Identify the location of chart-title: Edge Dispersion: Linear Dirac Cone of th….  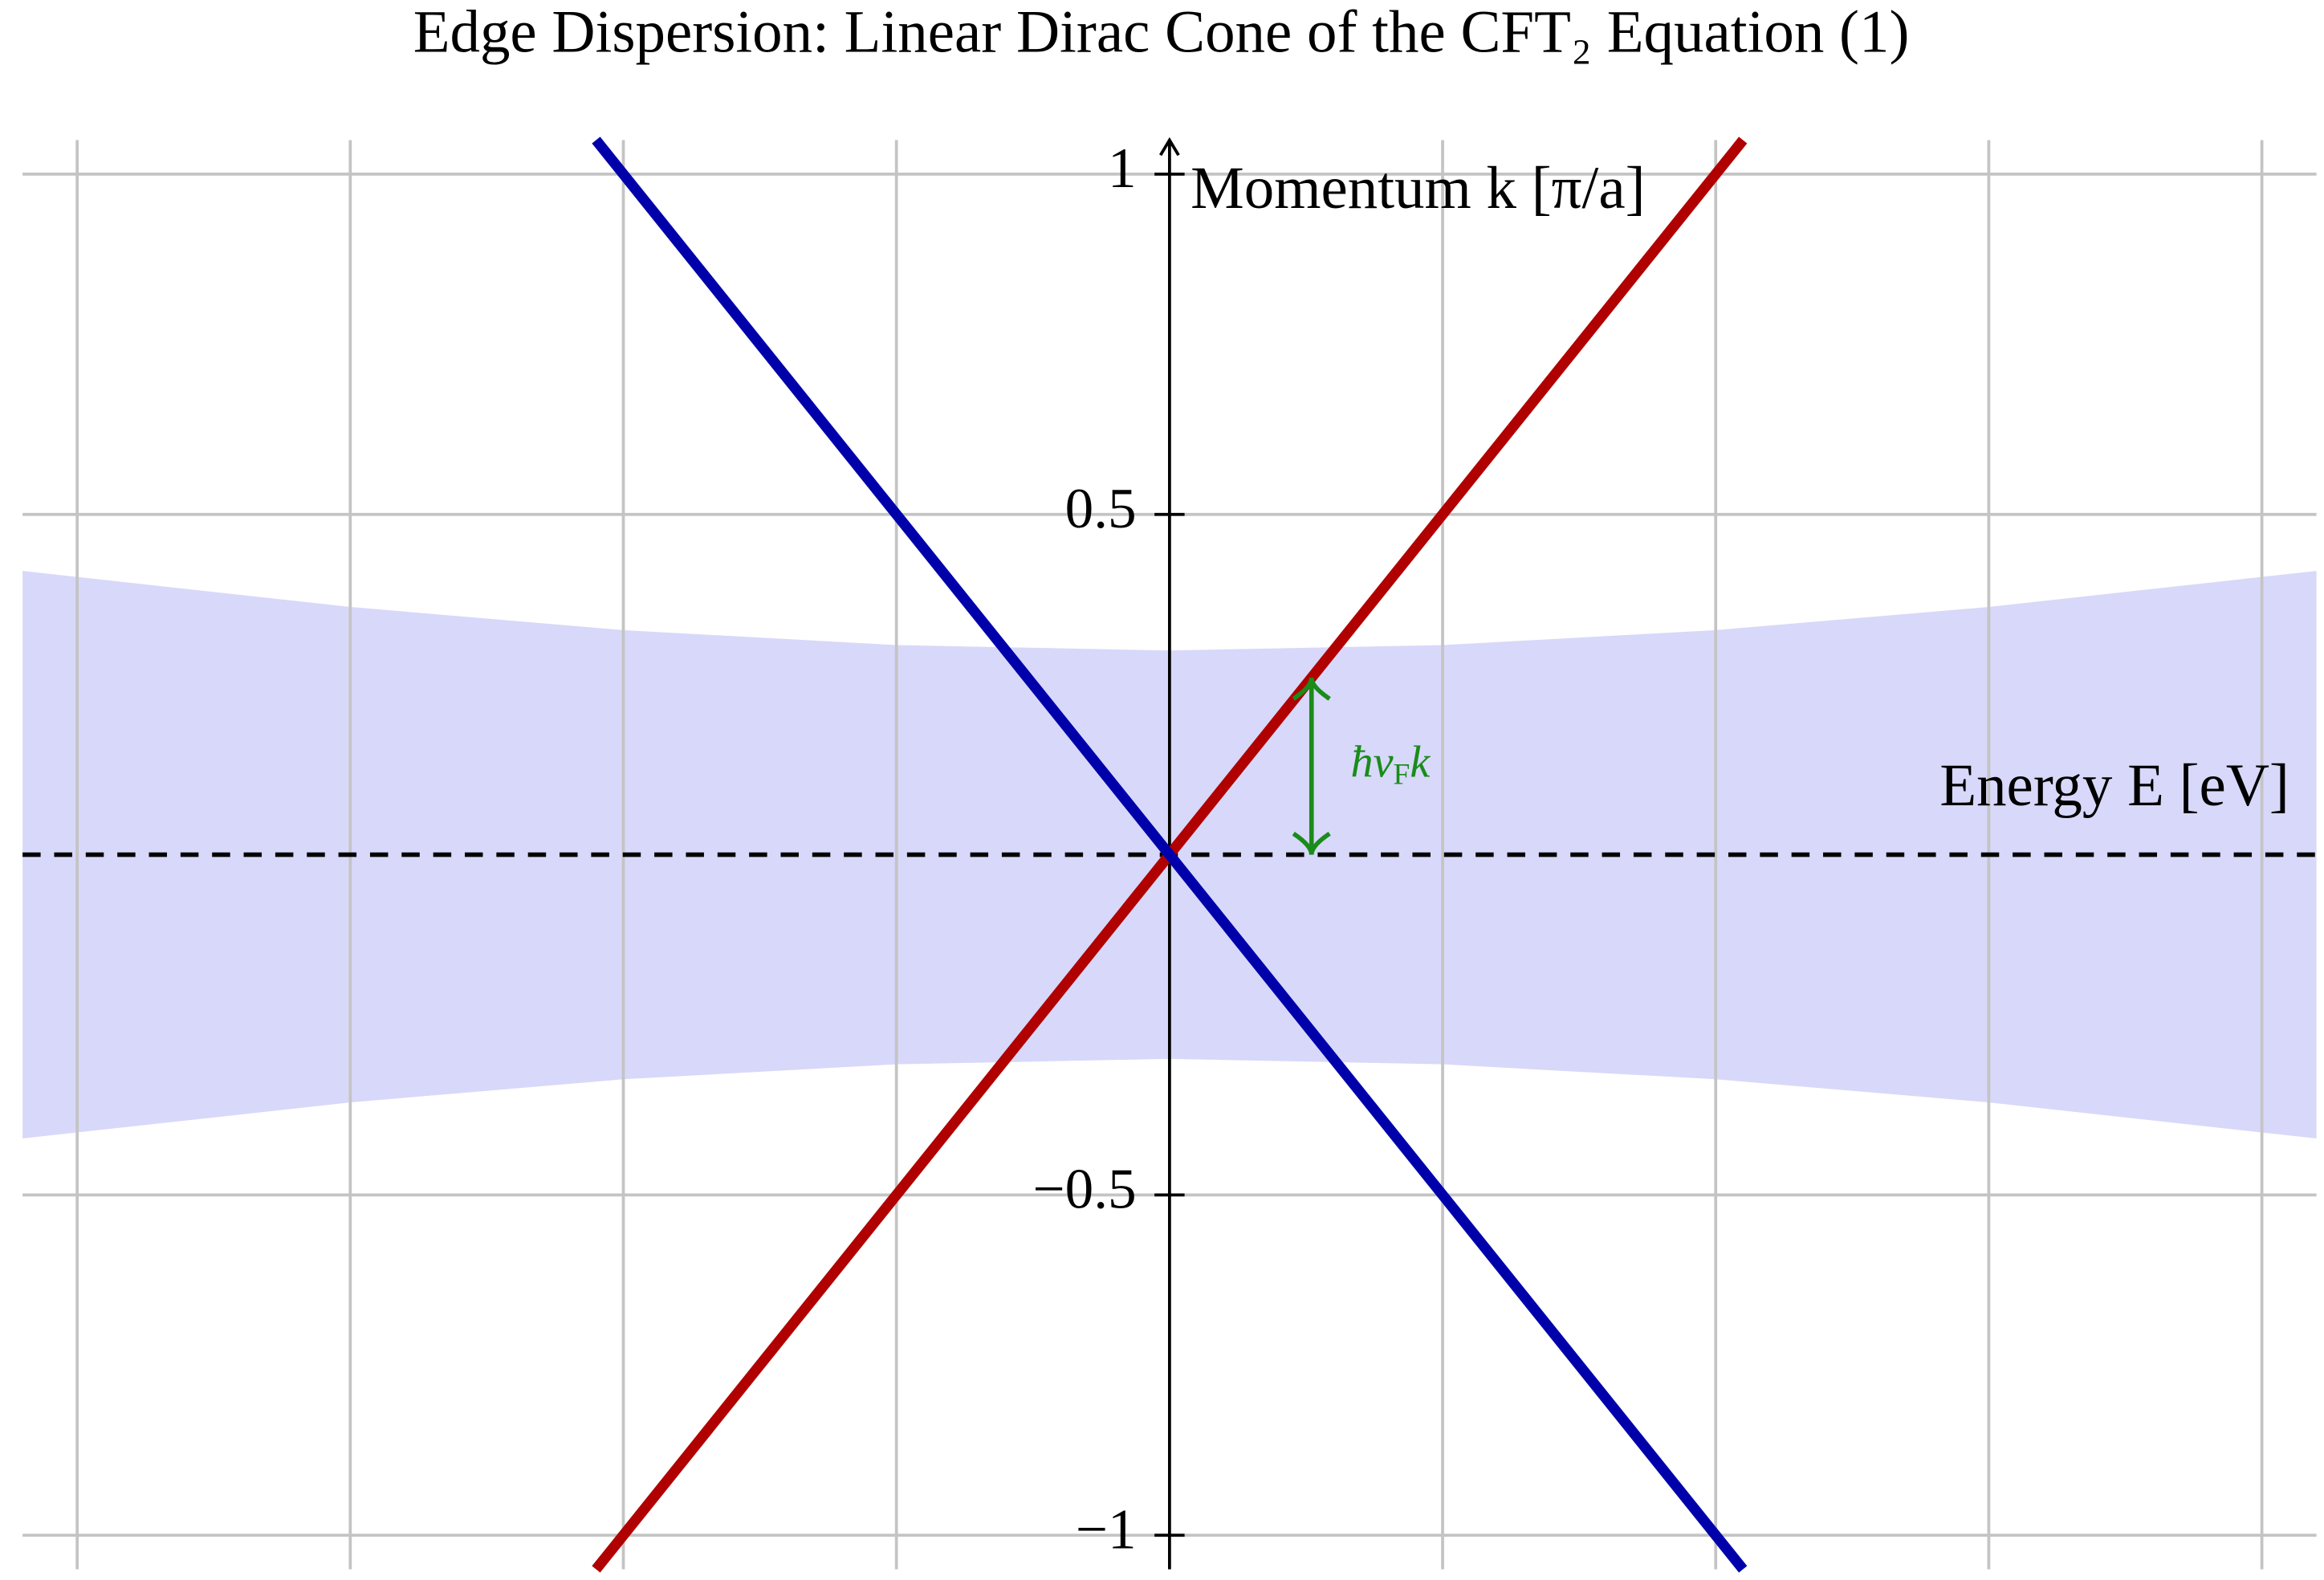
(1161, 32).